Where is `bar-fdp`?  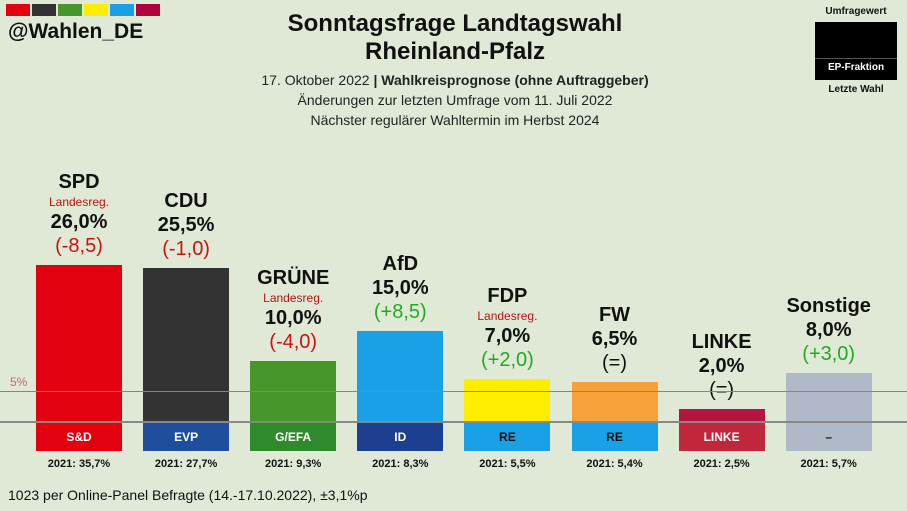
bar-fdp is located at coordinates (507, 400).